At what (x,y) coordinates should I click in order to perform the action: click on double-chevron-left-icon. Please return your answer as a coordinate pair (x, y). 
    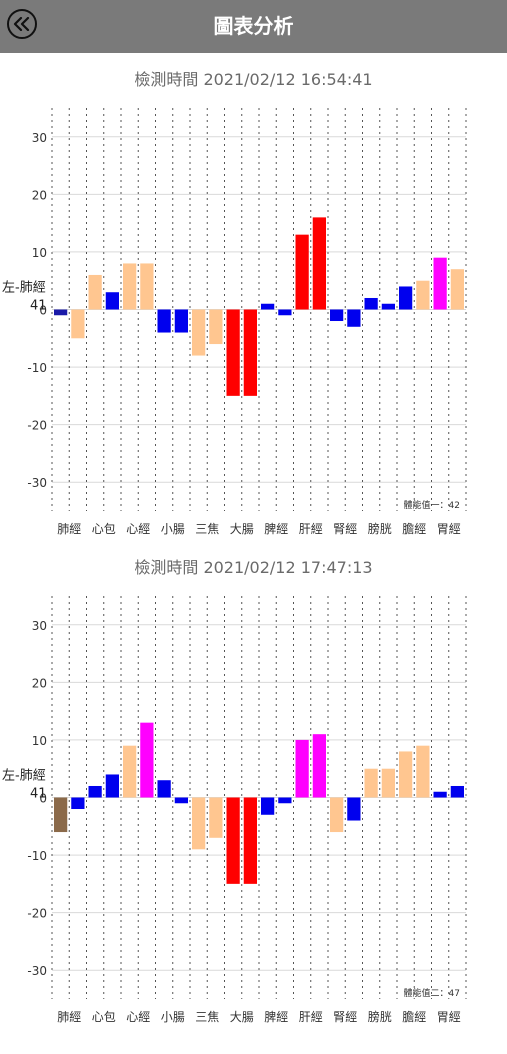
    Looking at the image, I should click on (21, 24).